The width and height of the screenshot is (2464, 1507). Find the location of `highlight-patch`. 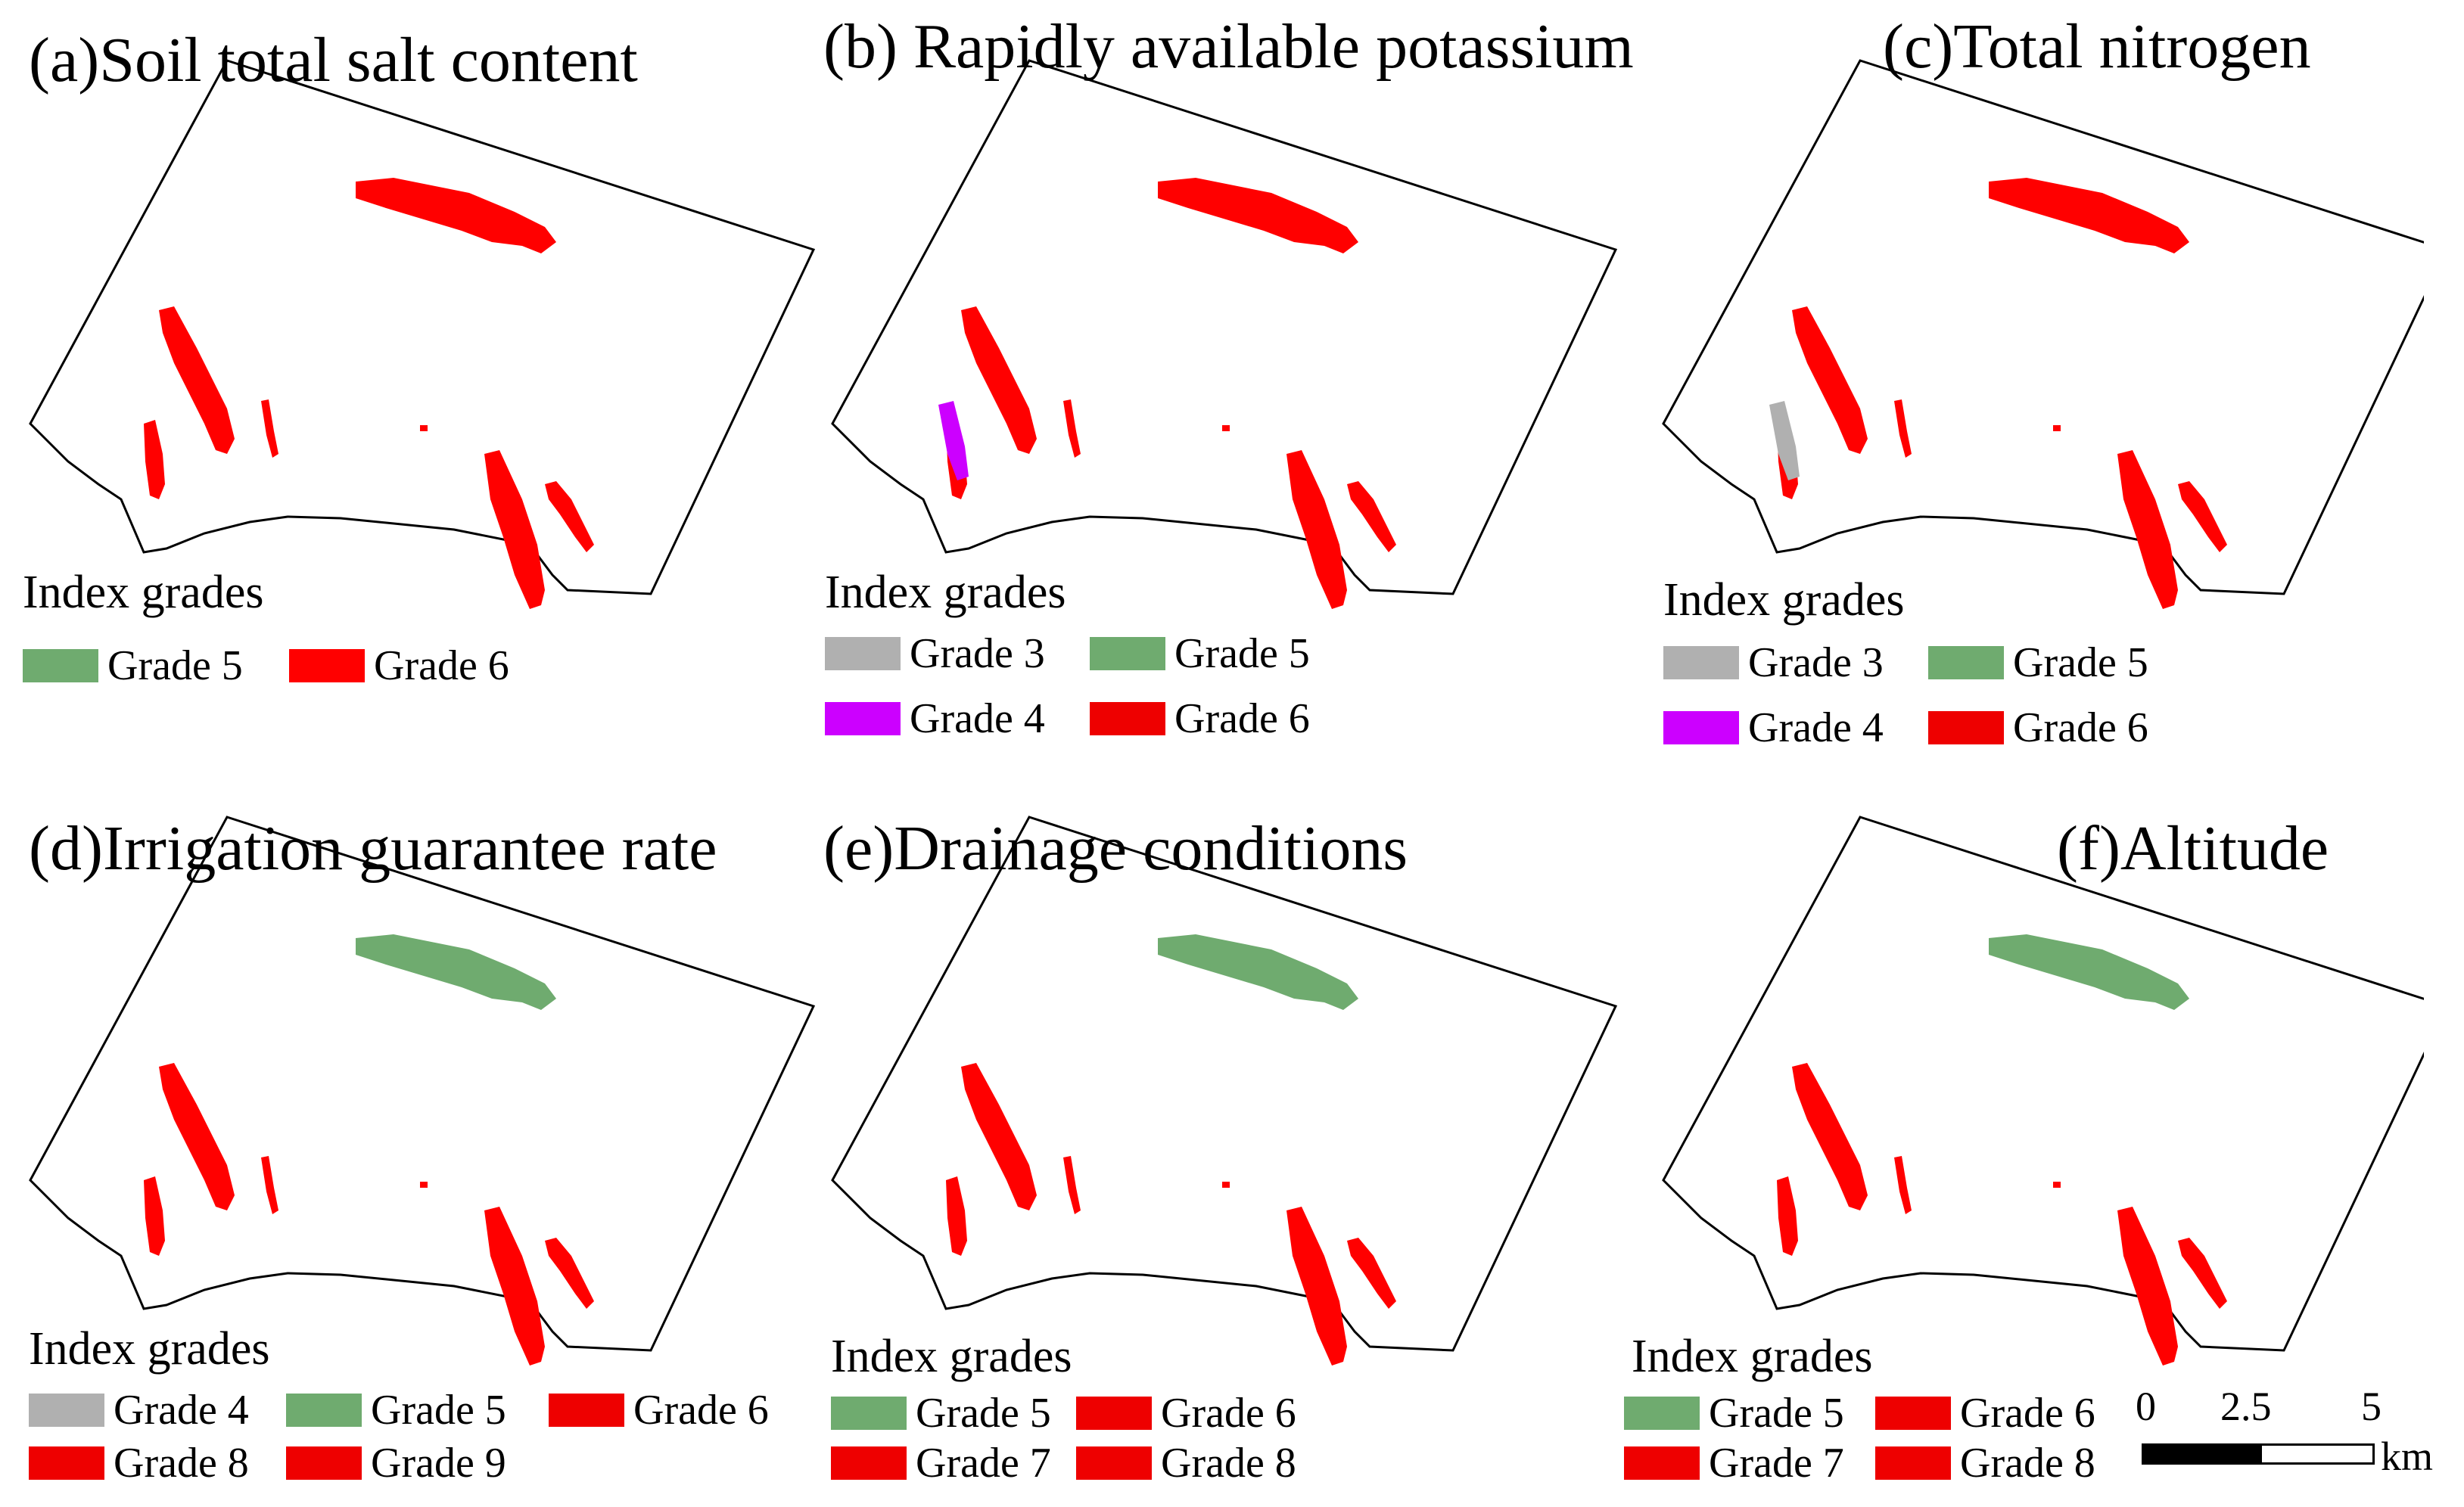

highlight-patch is located at coordinates (1785, 441).